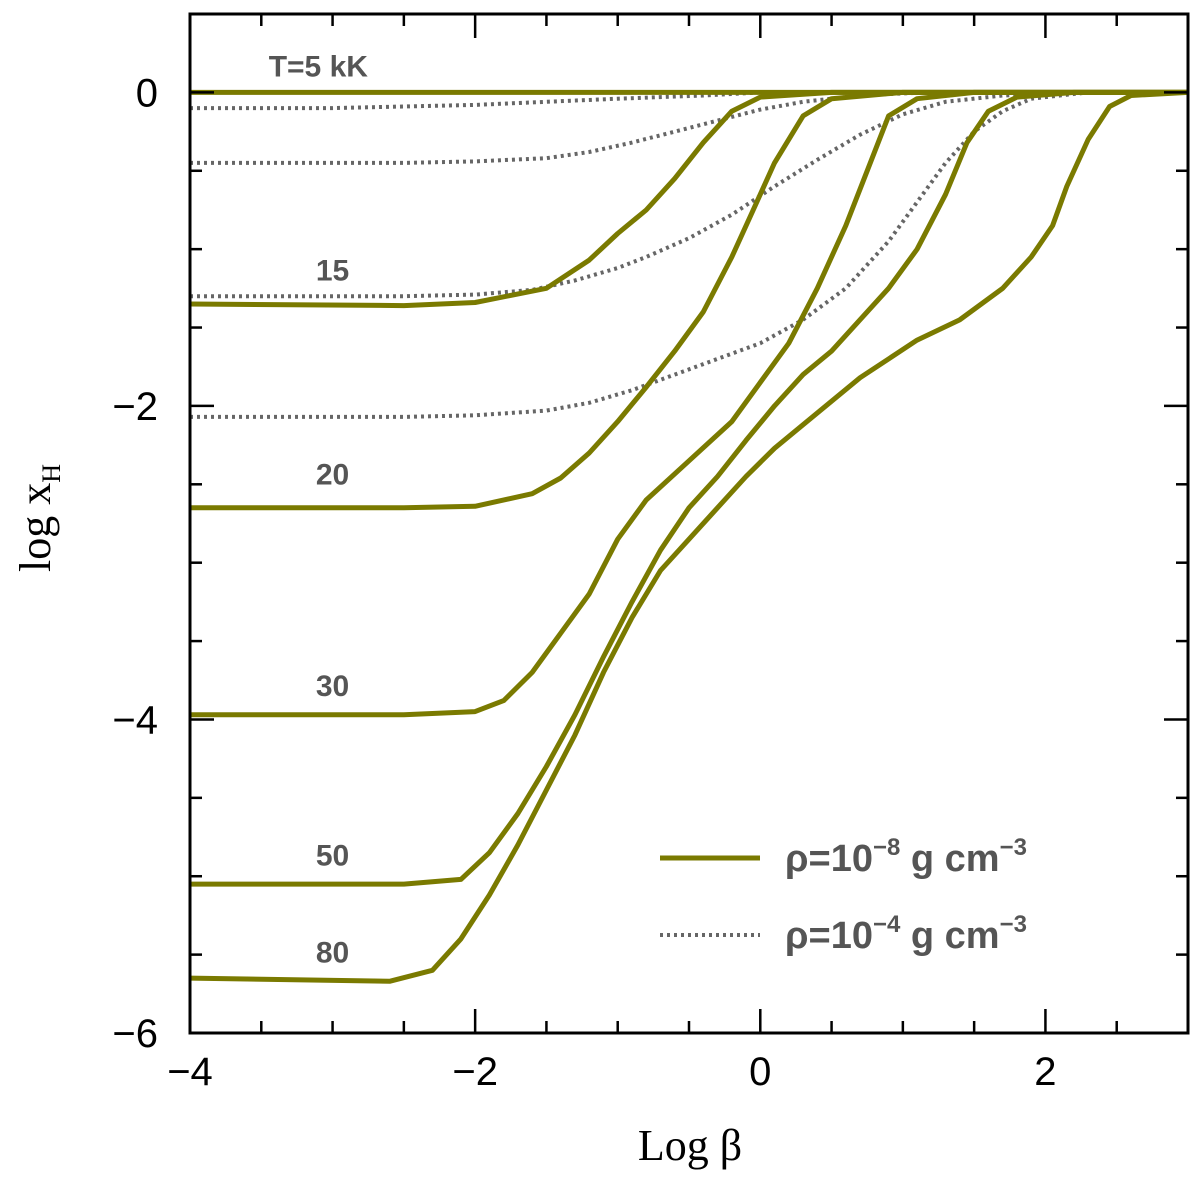  I want to click on y-axis-label: log xH, so click(38, 518).